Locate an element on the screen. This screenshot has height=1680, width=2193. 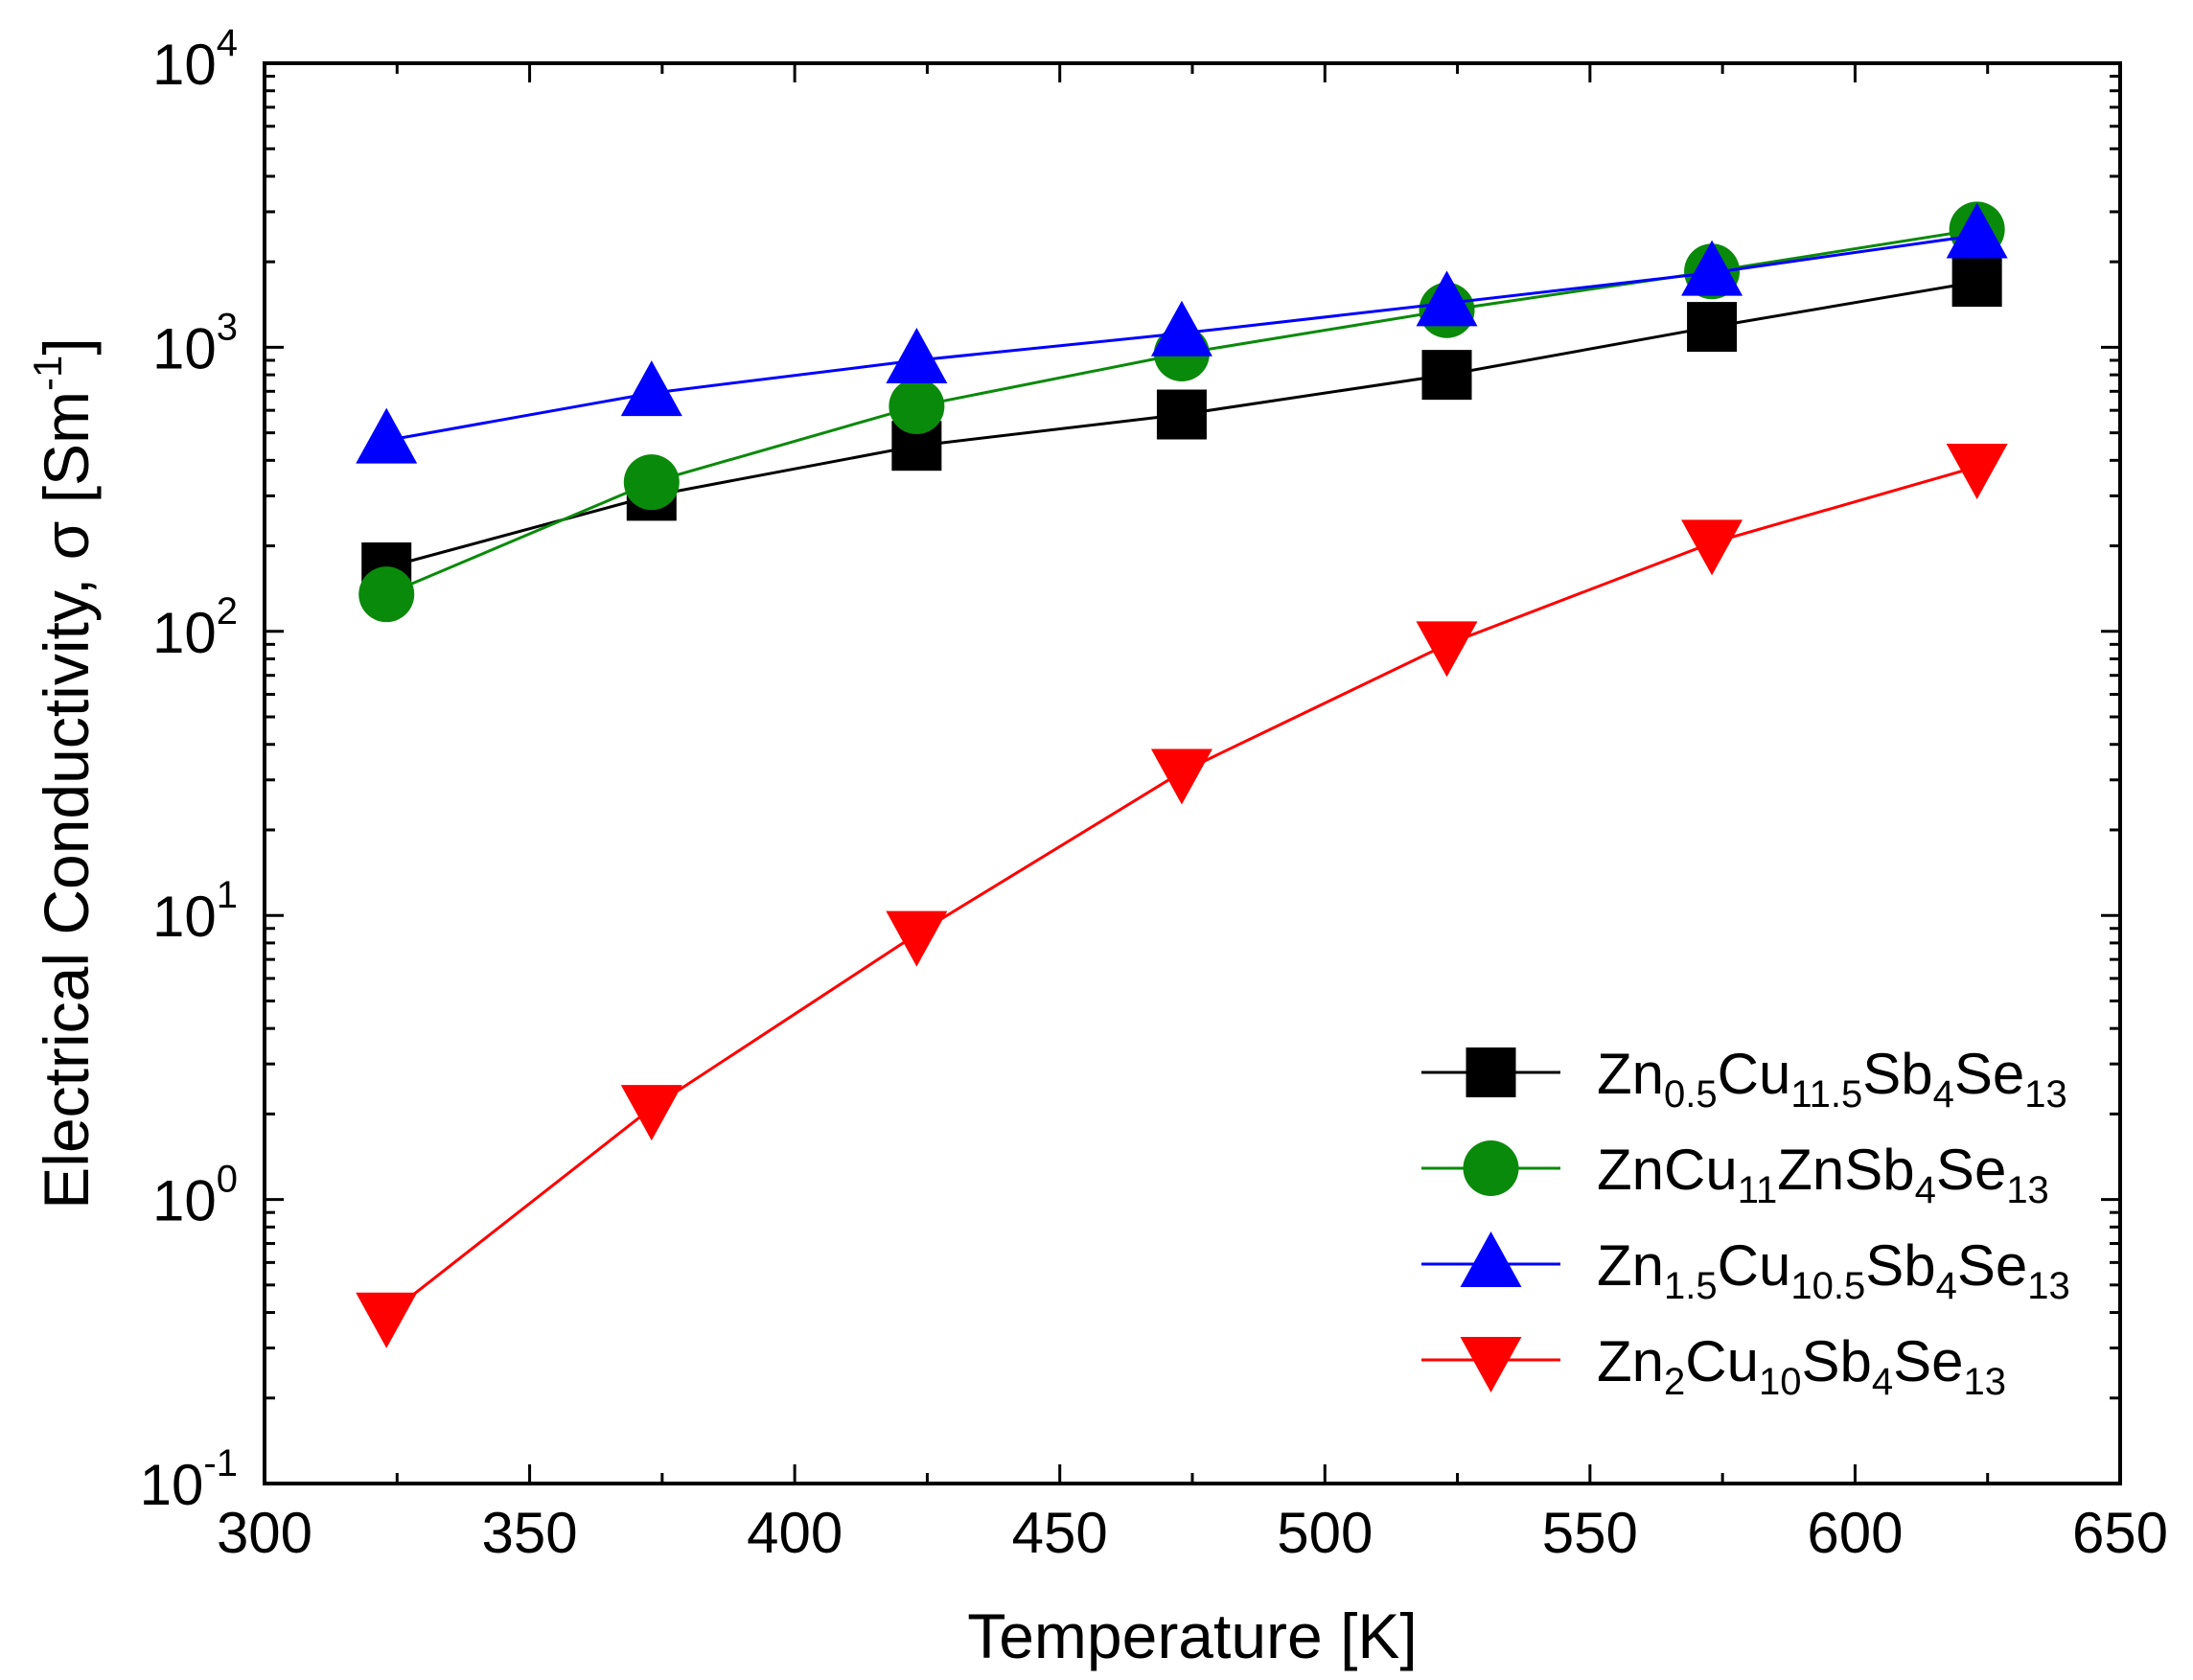
legend-item-1: Zn0.5Cu11.5Sb4Se13 is located at coordinates (1744, 1079).